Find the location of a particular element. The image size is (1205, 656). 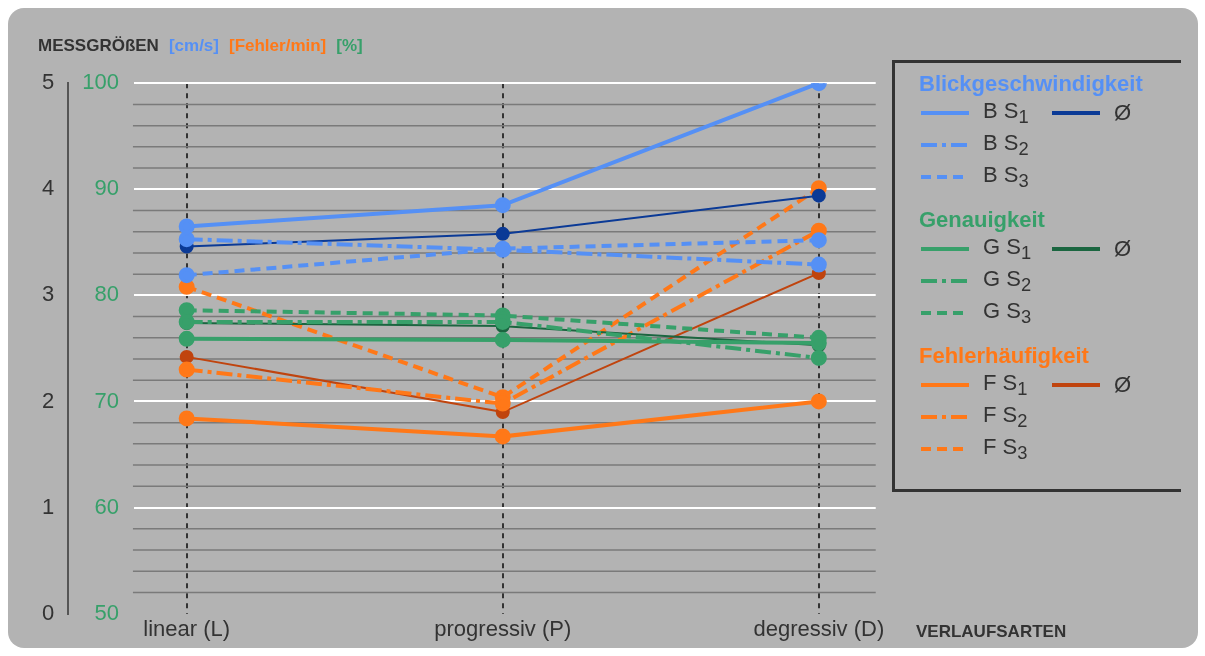

y-tick-label: 2 is located at coordinates (48, 400).